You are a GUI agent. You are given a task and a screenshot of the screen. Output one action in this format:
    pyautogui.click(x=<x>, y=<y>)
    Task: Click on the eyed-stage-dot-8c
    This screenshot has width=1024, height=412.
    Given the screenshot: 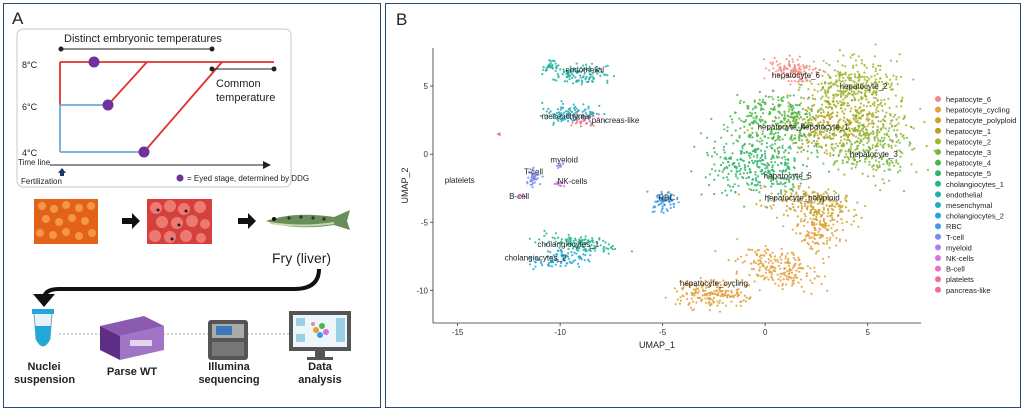 What is the action you would take?
    pyautogui.click(x=94, y=62)
    